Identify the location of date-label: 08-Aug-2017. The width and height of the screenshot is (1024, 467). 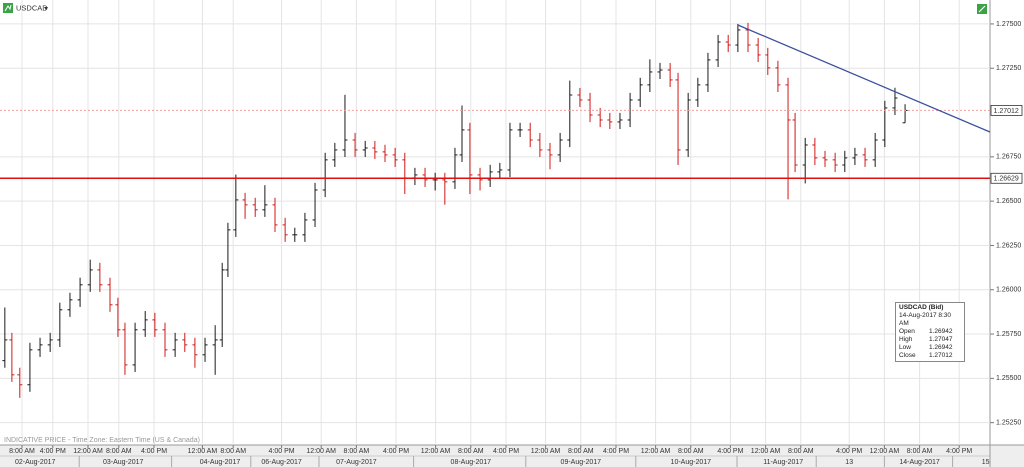
(471, 462).